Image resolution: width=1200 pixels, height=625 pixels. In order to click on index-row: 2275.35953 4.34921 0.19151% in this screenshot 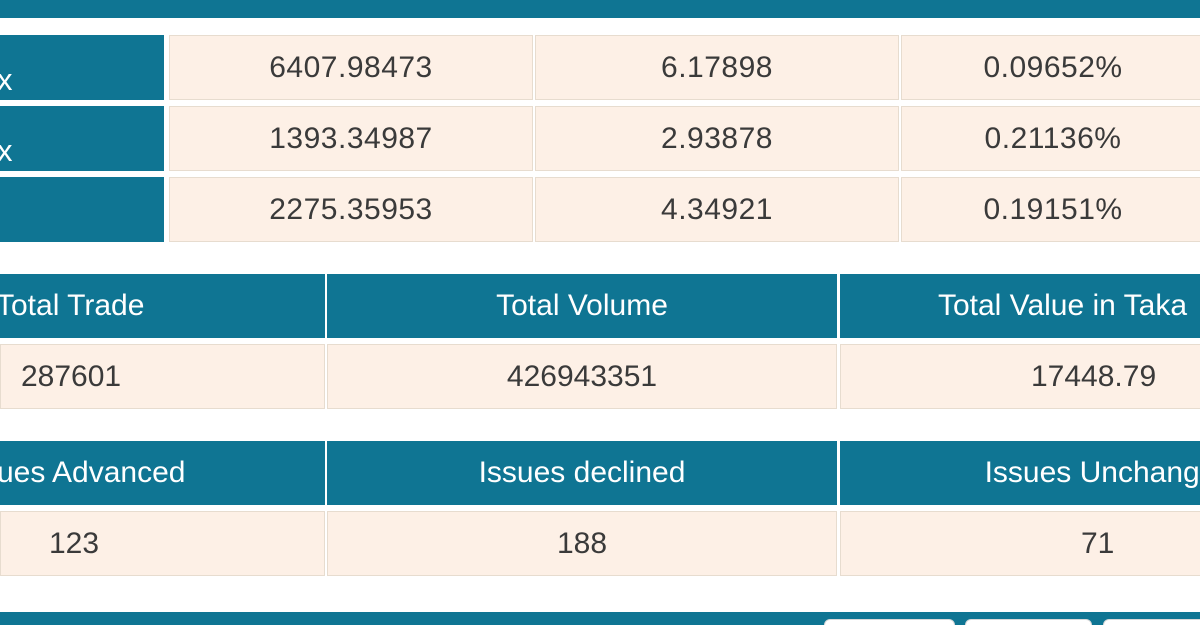, I will do `click(600, 210)`.